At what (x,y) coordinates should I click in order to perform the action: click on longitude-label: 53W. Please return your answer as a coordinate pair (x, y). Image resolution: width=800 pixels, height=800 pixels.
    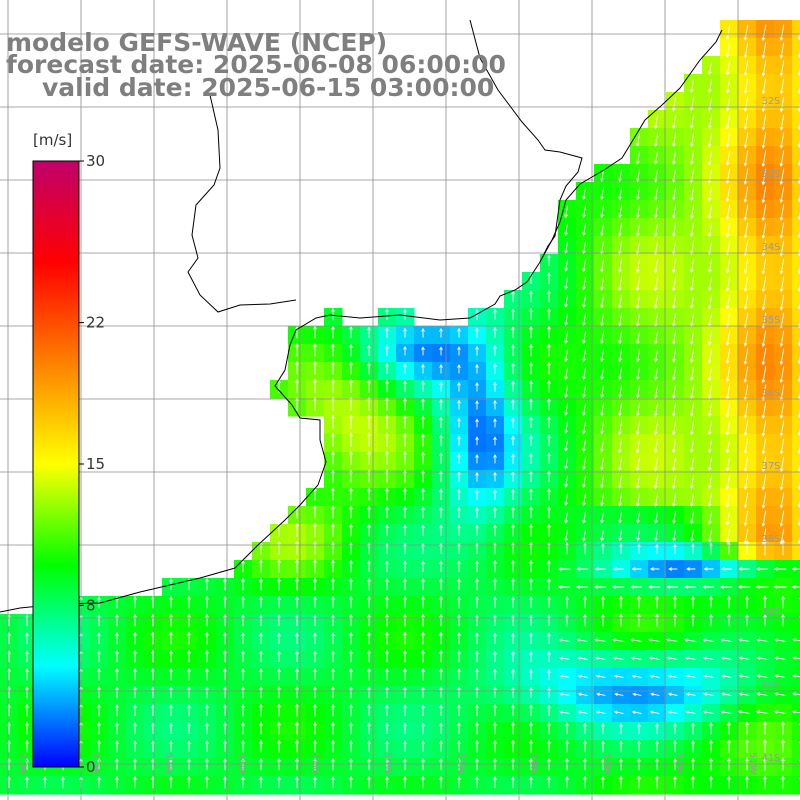
    Looking at the image, I should click on (606, 763).